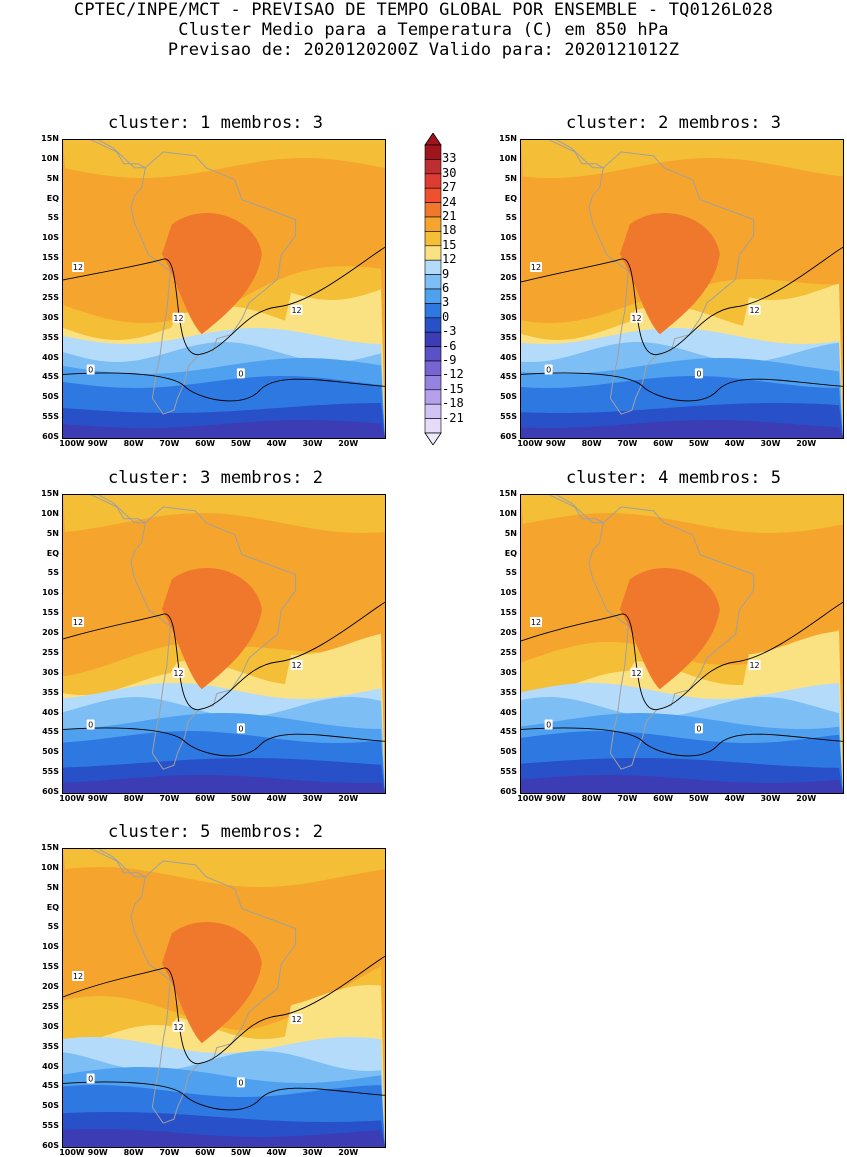 This screenshot has width=847, height=1157. Describe the element at coordinates (673, 478) in the screenshot. I see `panel-title: cluster: 4 membros: 5` at that location.